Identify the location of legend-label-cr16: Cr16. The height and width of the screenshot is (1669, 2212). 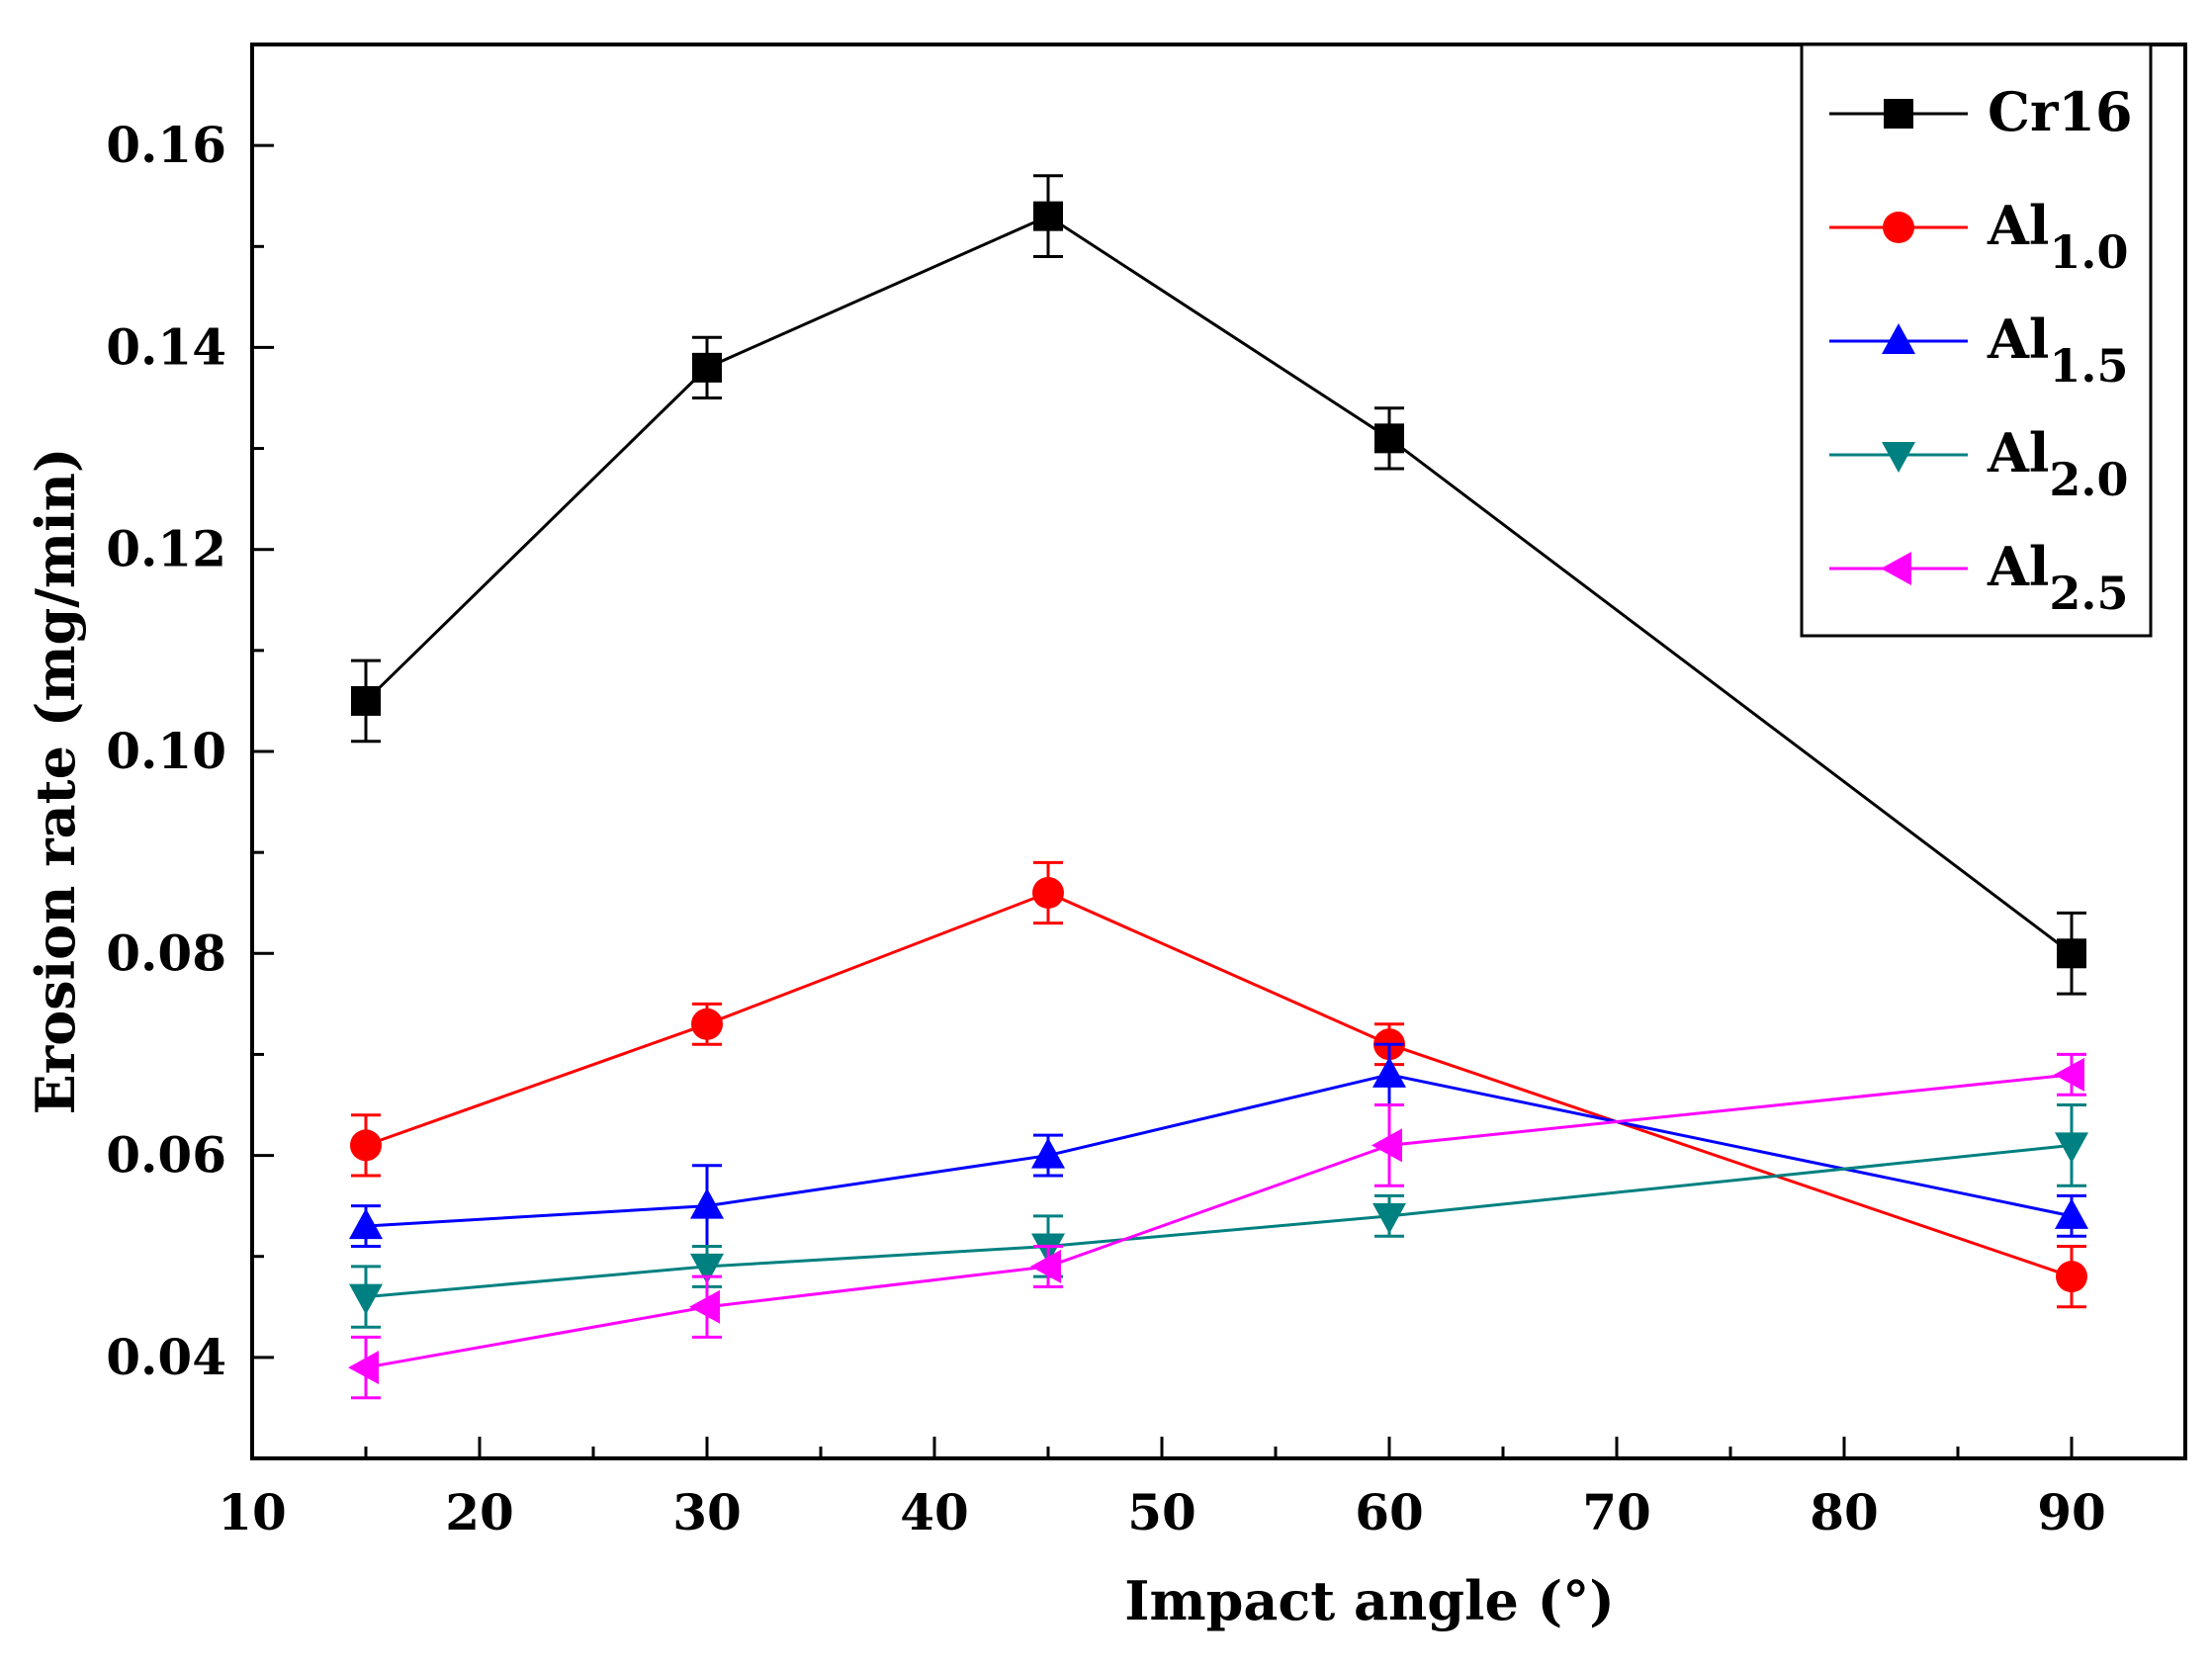
(2061, 111).